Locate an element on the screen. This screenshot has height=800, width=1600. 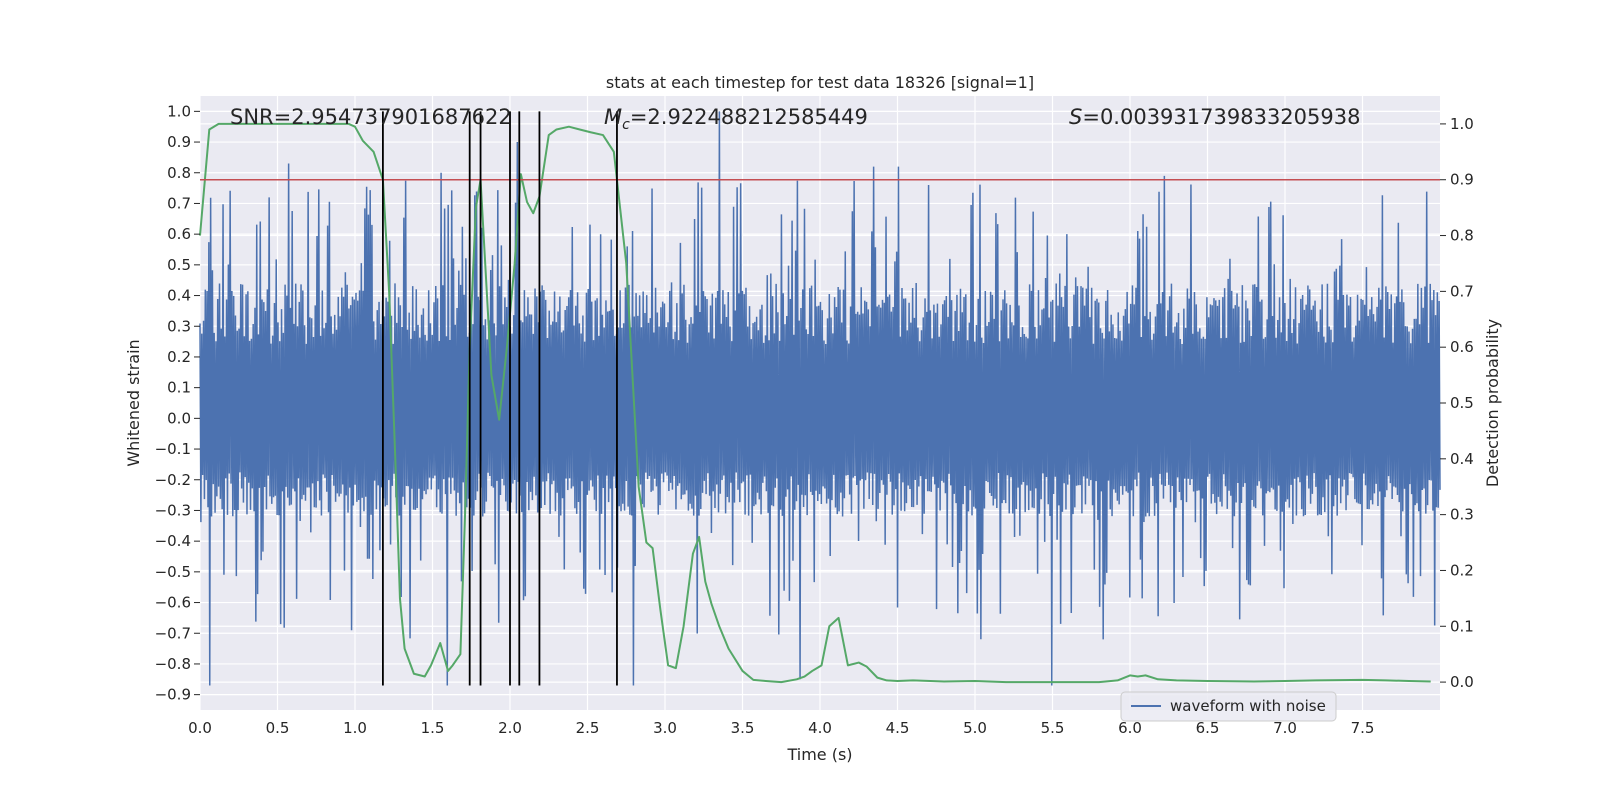
y-tick-label-2: 0.8 is located at coordinates (179, 173).